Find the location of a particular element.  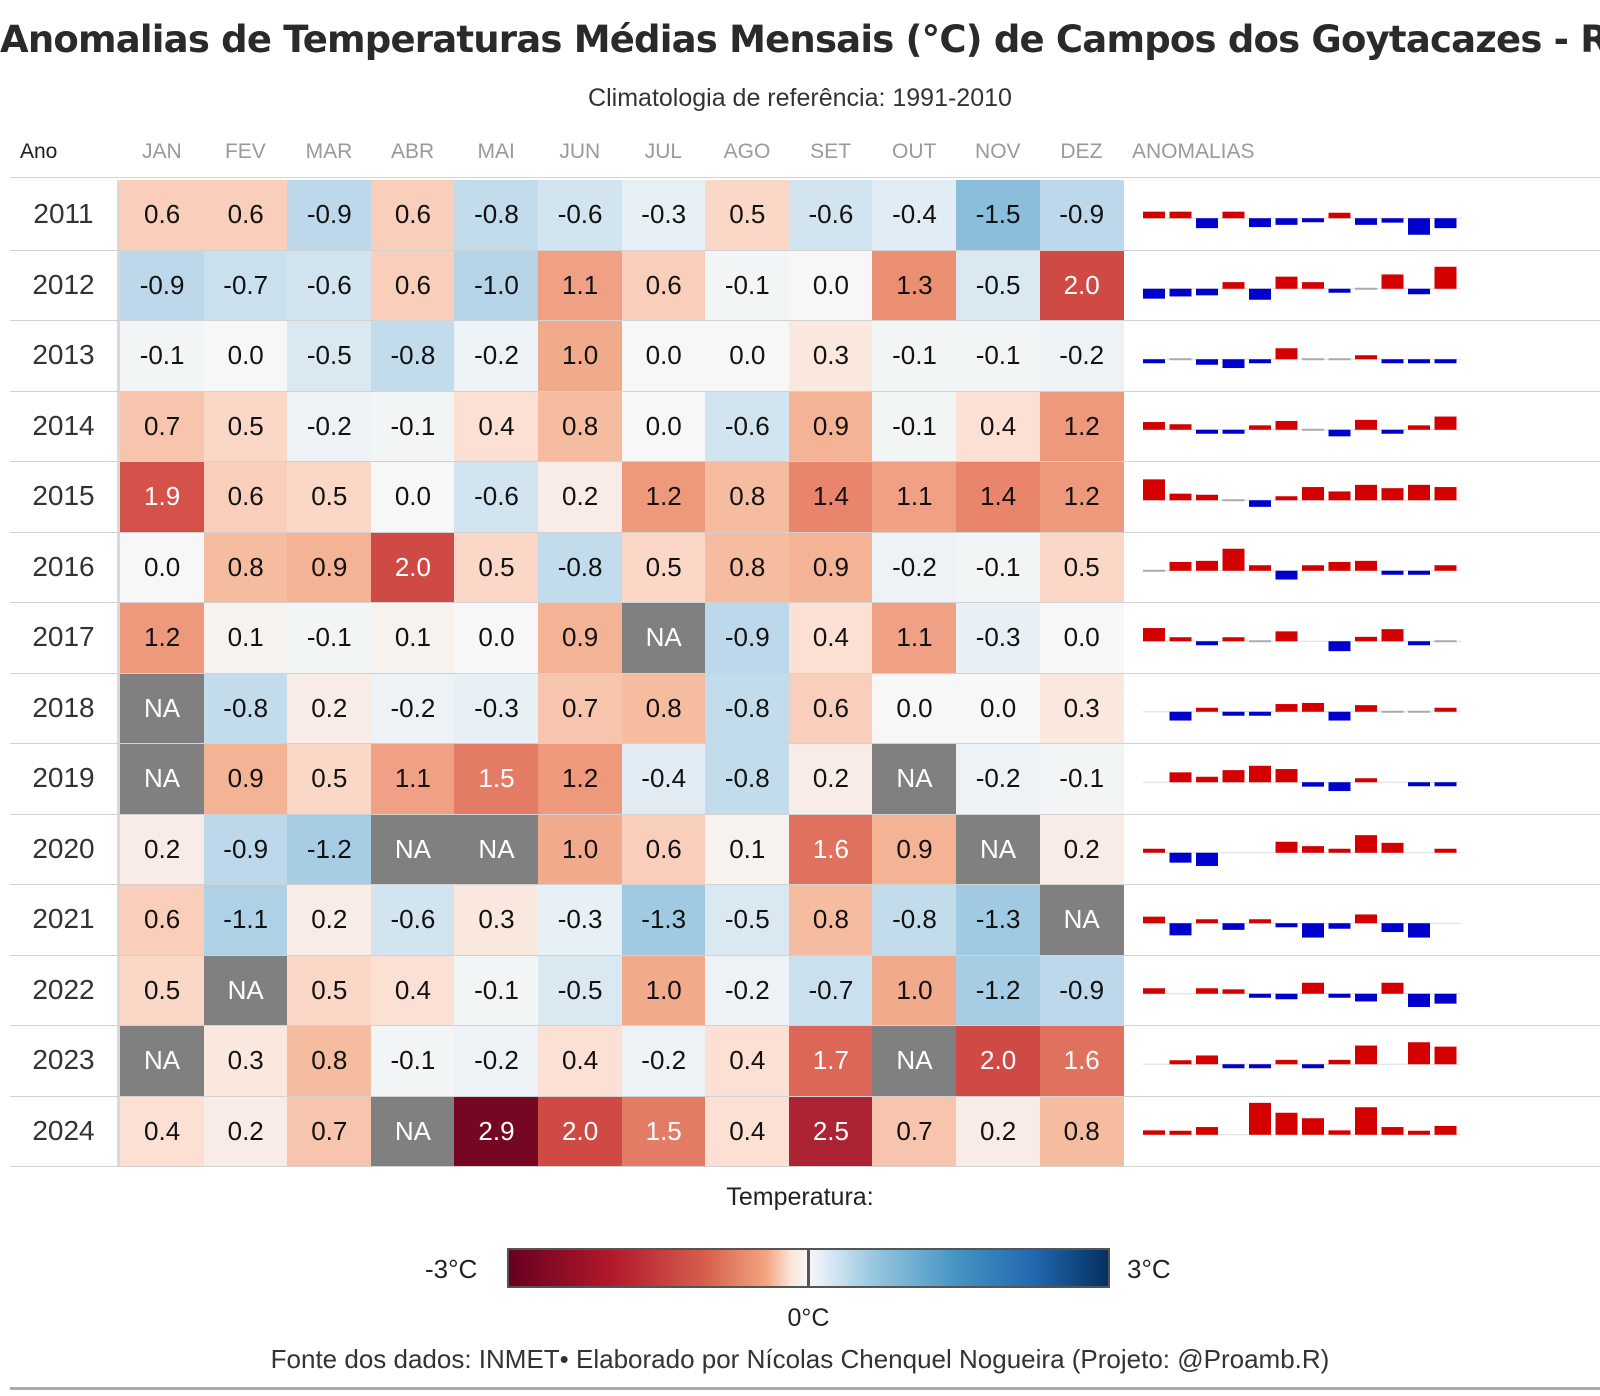

header-rule is located at coordinates (805, 177).